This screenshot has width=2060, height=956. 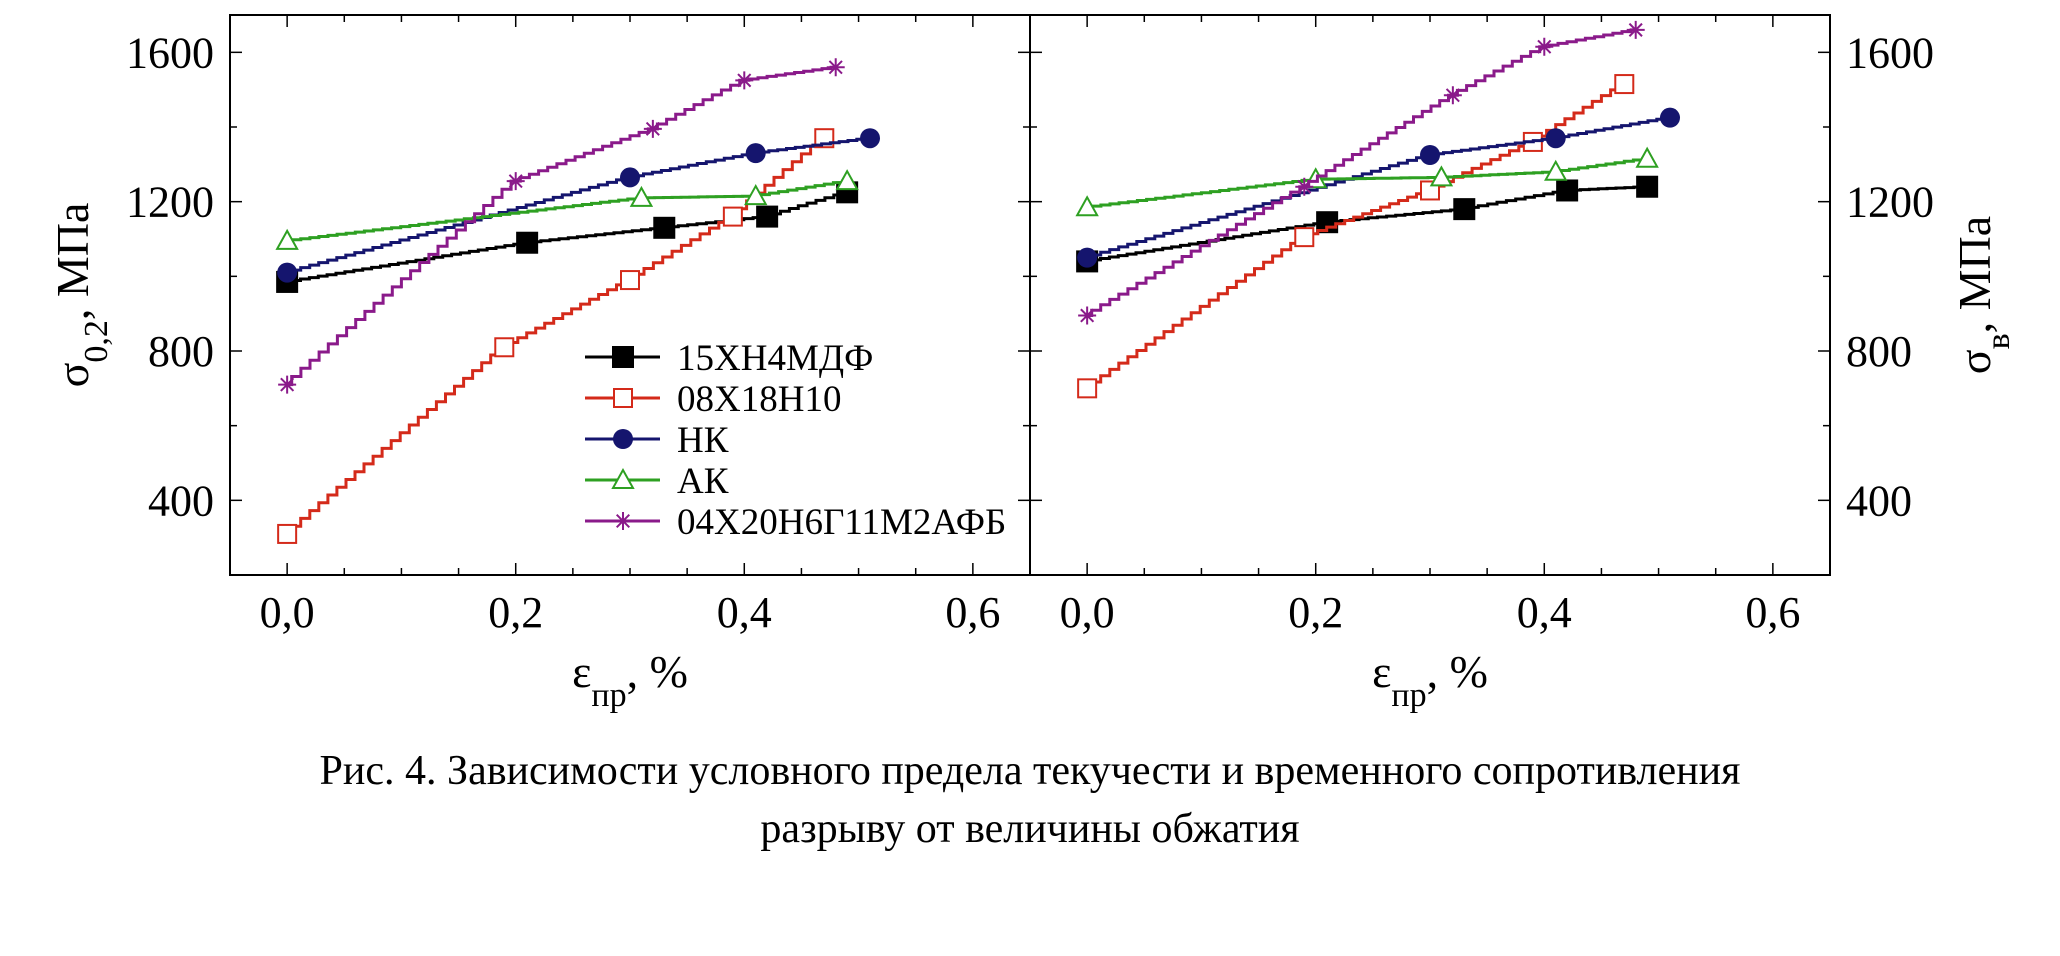 I want to click on series-08х18н10, so click(x=556, y=336).